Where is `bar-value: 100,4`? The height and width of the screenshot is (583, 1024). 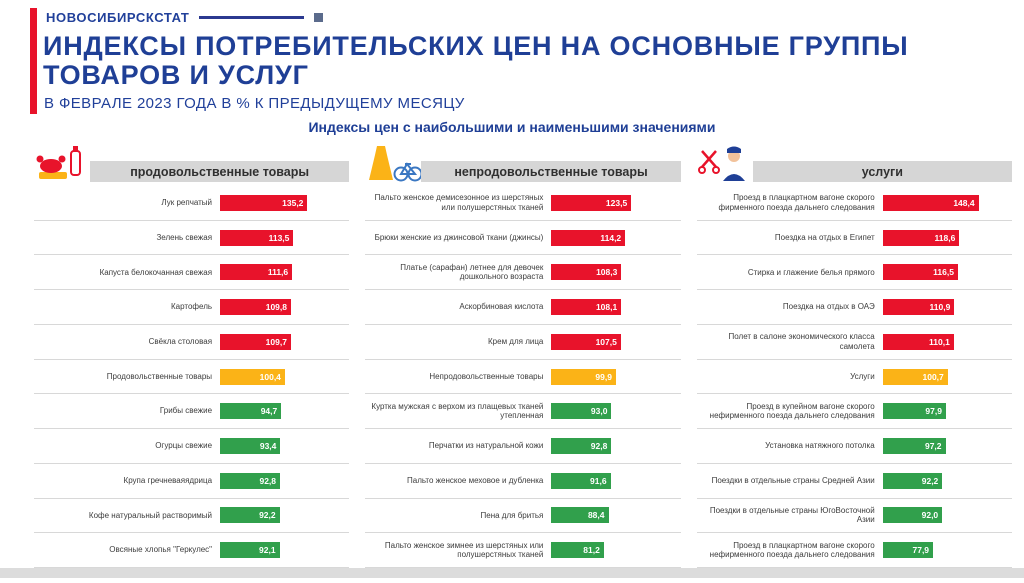 bar-value: 100,4 is located at coordinates (270, 376).